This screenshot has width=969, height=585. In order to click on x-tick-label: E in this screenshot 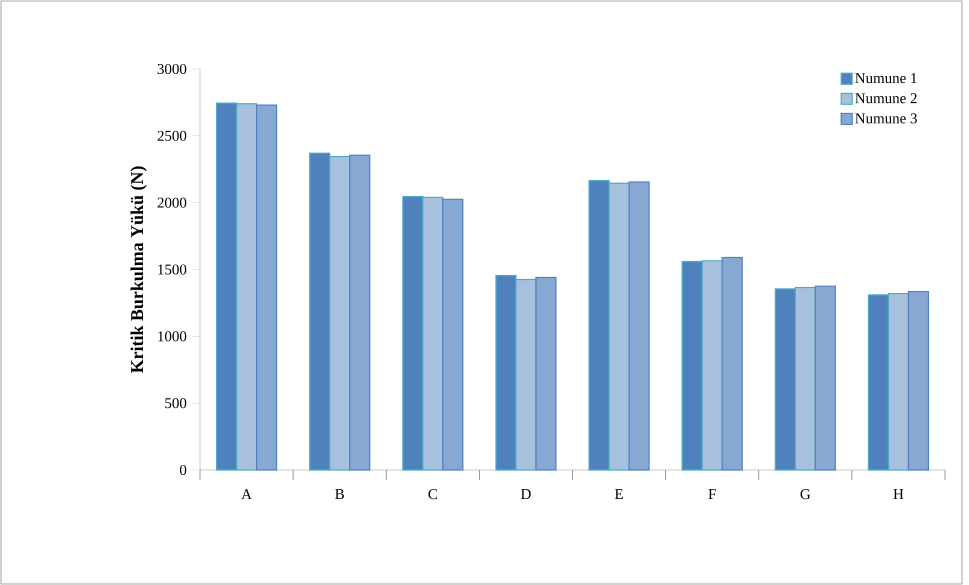, I will do `click(618, 494)`.